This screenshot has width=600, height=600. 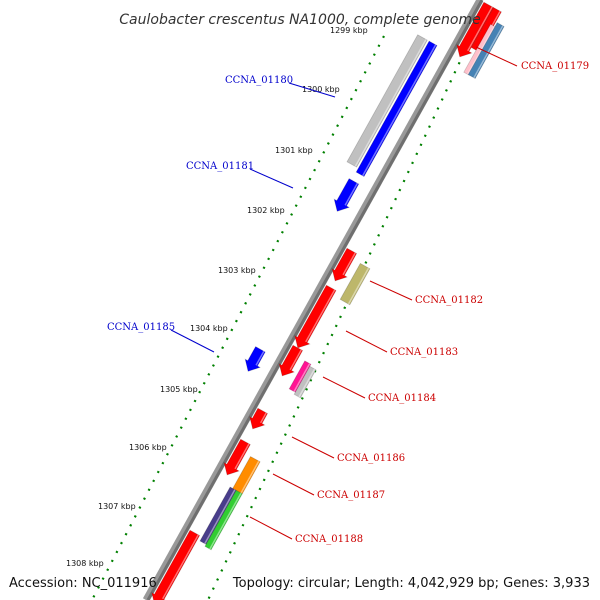 What do you see at coordinates (117, 506) in the screenshot?
I see `kbp-tick-label: 1307 kbp` at bounding box center [117, 506].